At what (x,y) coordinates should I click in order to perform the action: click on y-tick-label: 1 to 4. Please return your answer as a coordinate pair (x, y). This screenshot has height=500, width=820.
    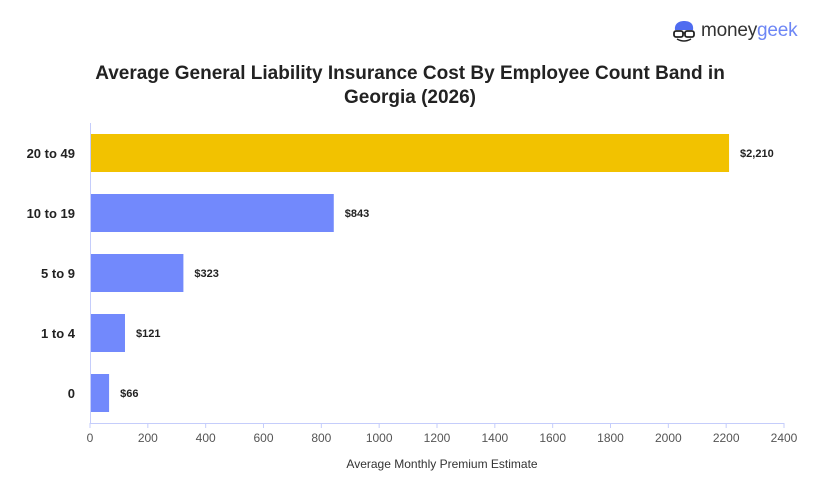
    Looking at the image, I should click on (58, 333).